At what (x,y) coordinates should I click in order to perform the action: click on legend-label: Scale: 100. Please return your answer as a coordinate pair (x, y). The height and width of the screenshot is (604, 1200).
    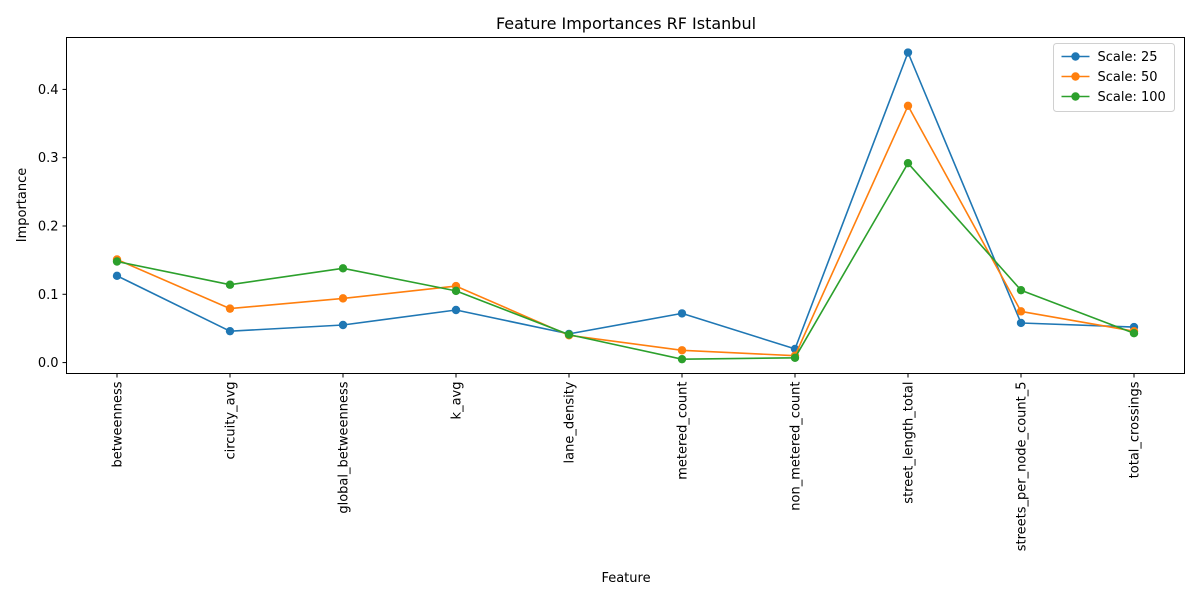
    Looking at the image, I should click on (1132, 97).